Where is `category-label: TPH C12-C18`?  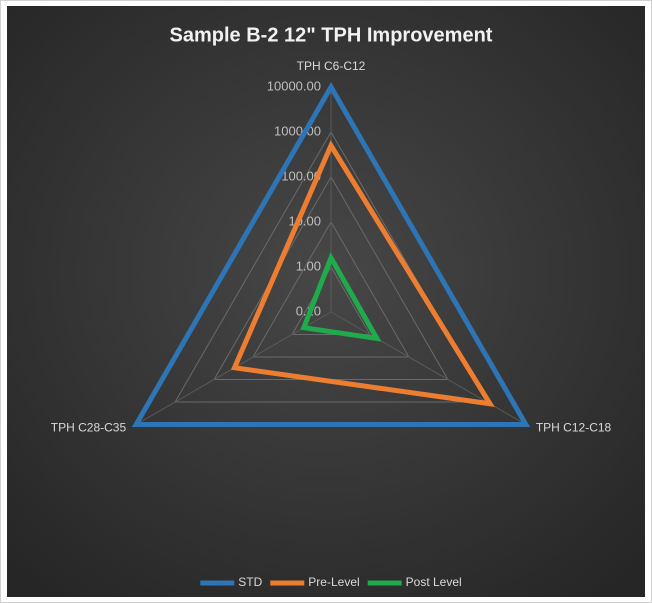
category-label: TPH C12-C18 is located at coordinates (574, 428).